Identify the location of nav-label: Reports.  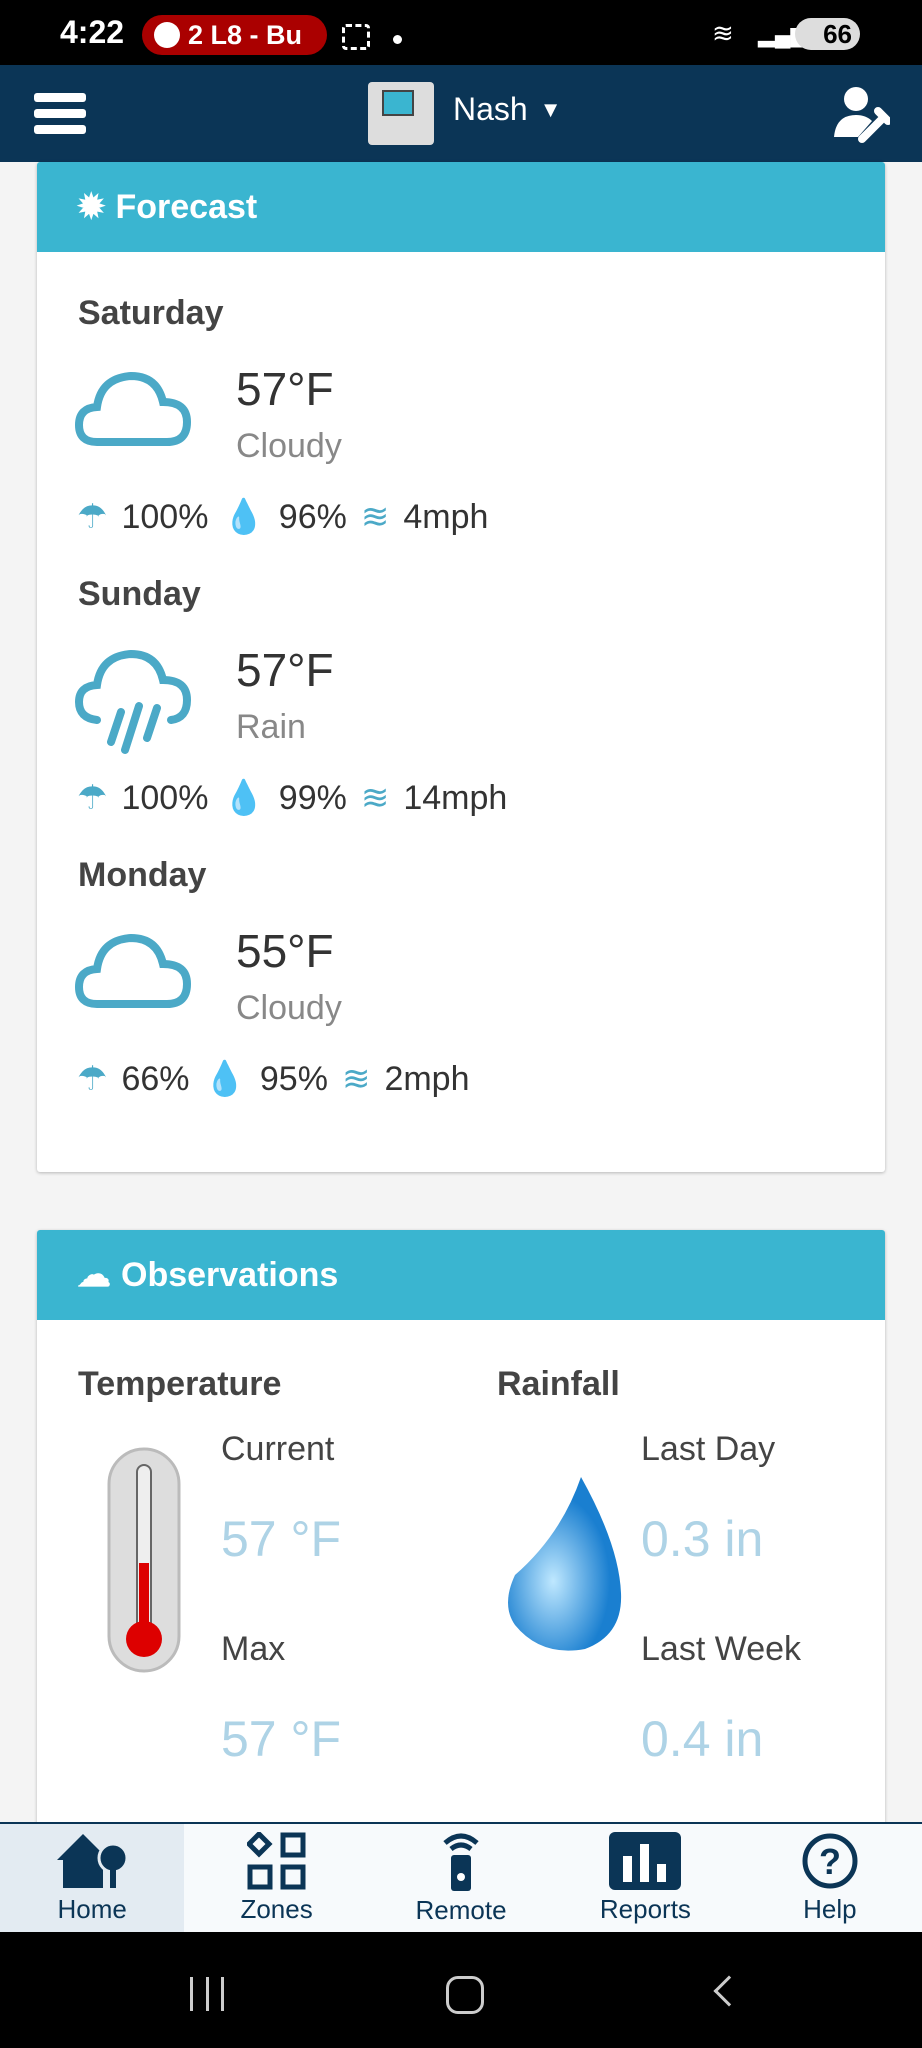
(645, 1908).